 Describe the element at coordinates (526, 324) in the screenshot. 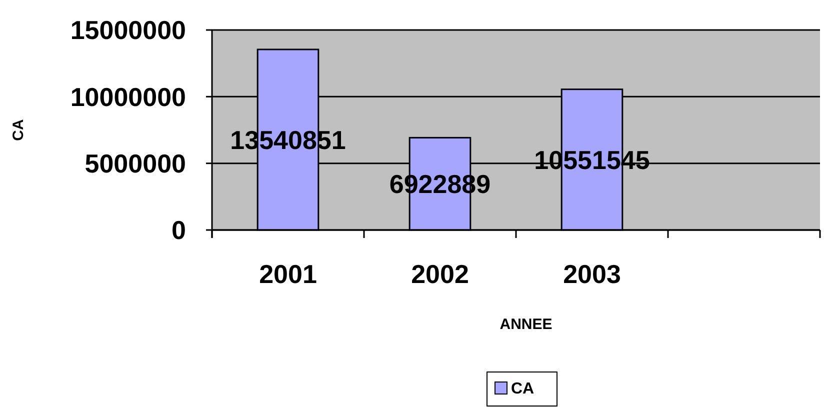

I see `x-axis-title: ANNEE` at that location.